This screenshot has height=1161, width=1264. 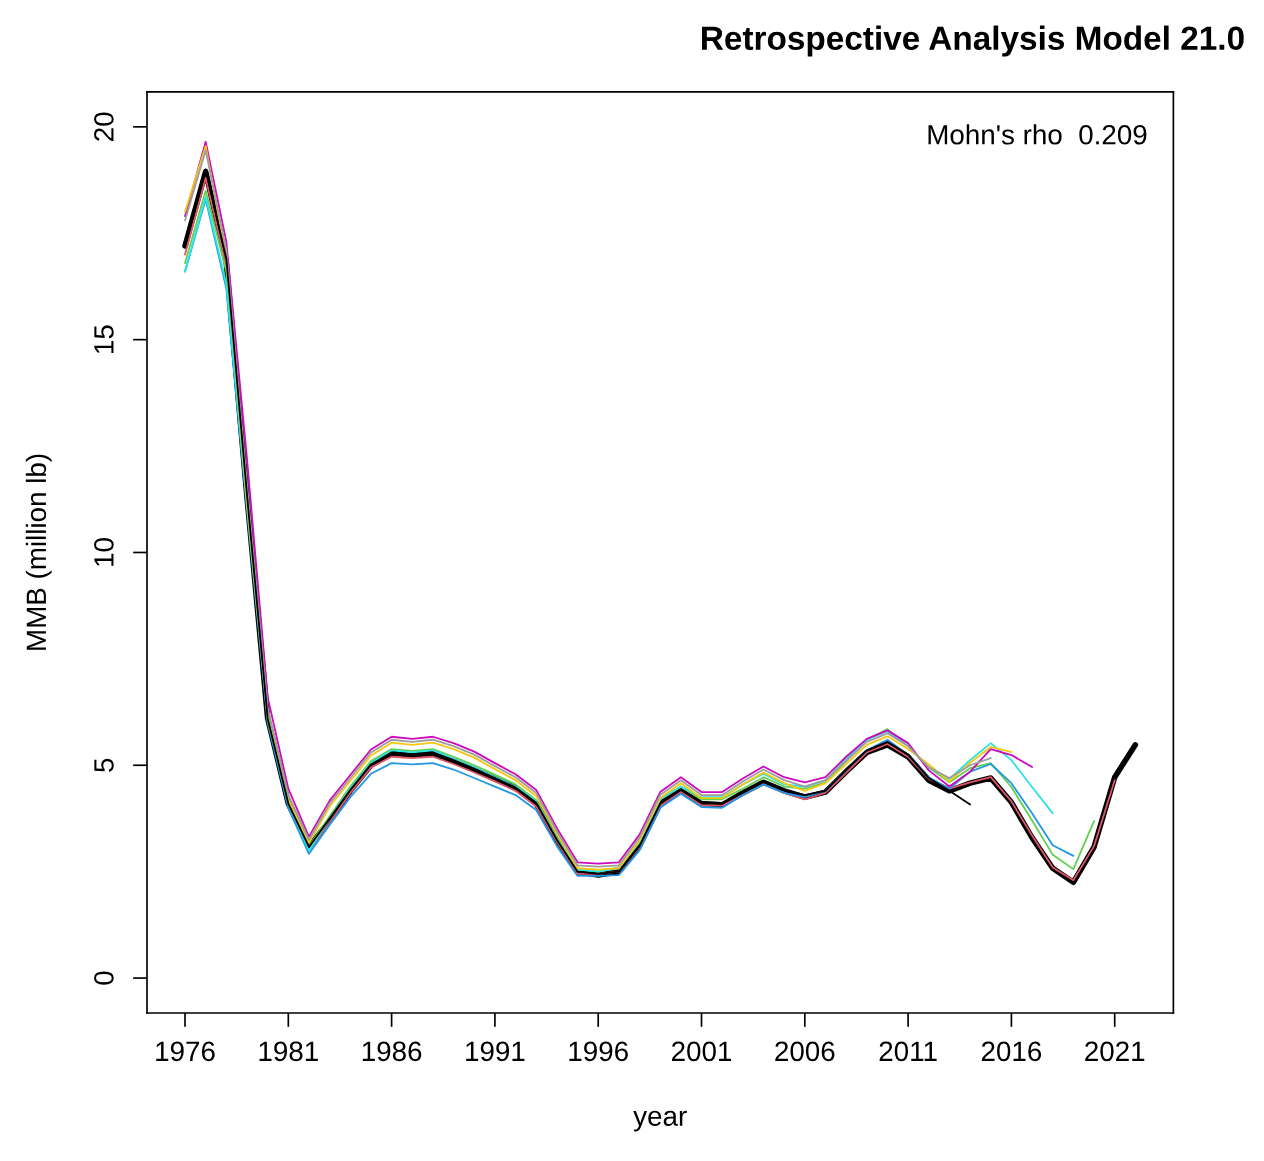 I want to click on x-tick-label: 1986, so click(x=392, y=1051).